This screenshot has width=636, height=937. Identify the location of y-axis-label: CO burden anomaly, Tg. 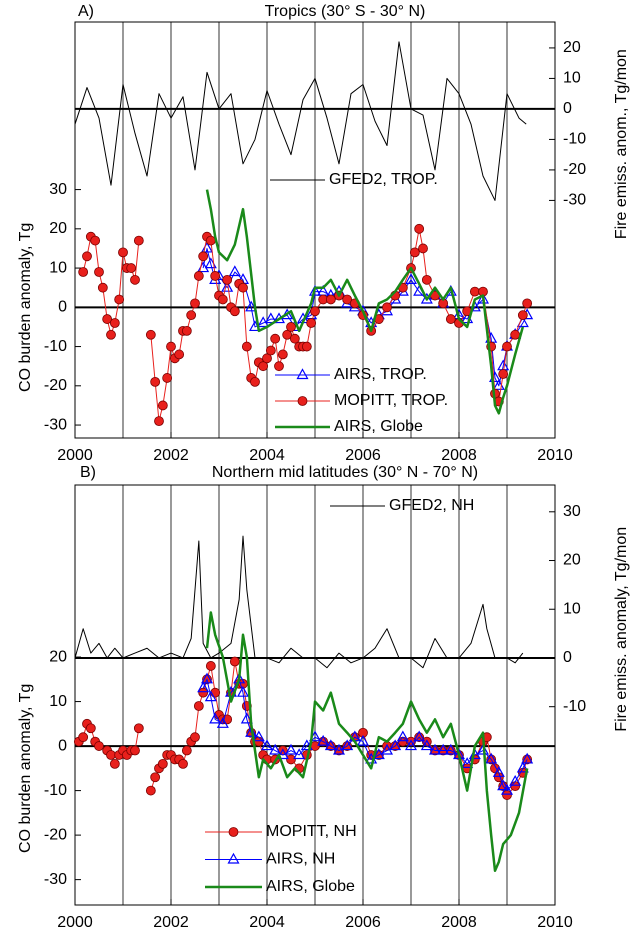
(25, 307).